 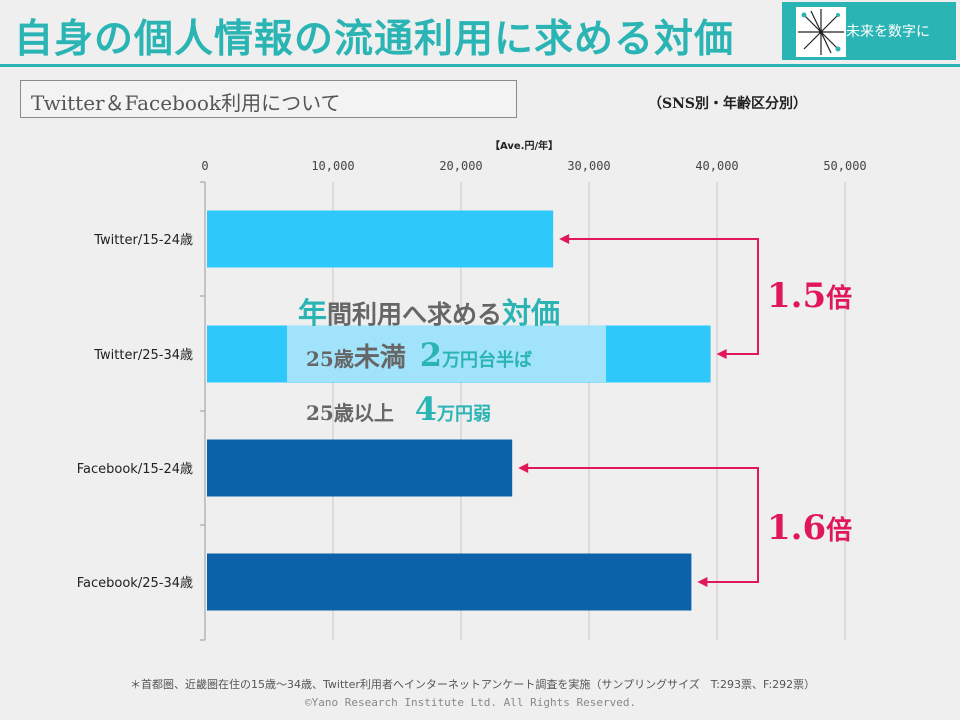 I want to click on title-divider, so click(x=480, y=65).